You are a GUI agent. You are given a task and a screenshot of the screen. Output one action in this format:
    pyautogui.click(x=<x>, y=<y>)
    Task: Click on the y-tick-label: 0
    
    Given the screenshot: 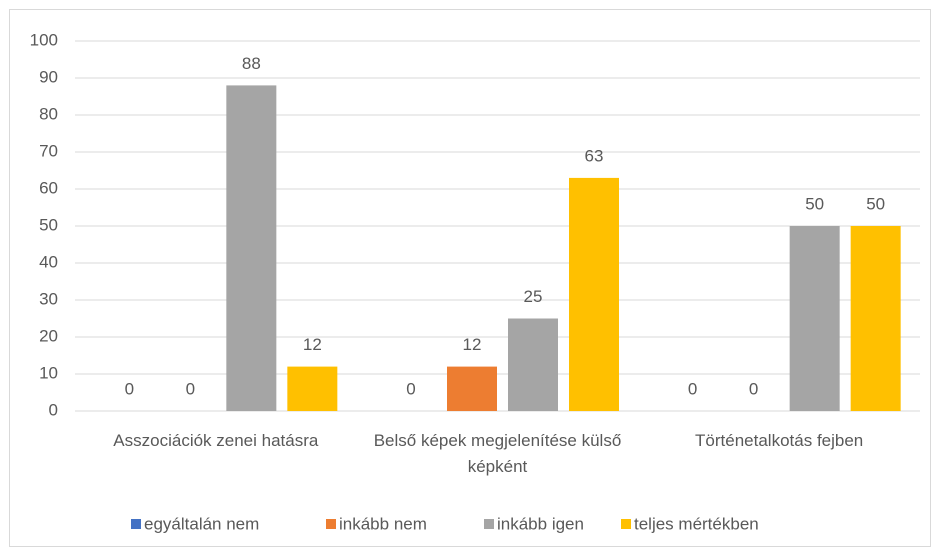 What is the action you would take?
    pyautogui.click(x=53, y=409)
    